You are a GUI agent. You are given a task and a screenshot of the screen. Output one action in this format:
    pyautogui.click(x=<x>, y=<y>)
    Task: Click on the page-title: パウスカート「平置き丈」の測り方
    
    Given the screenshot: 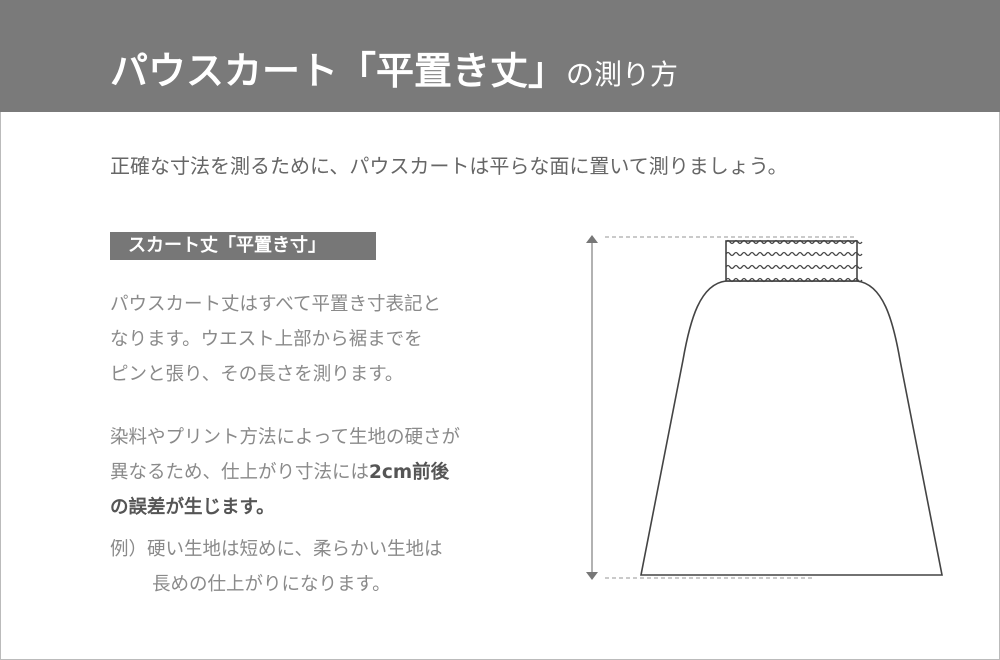 What is the action you would take?
    pyautogui.click(x=394, y=67)
    